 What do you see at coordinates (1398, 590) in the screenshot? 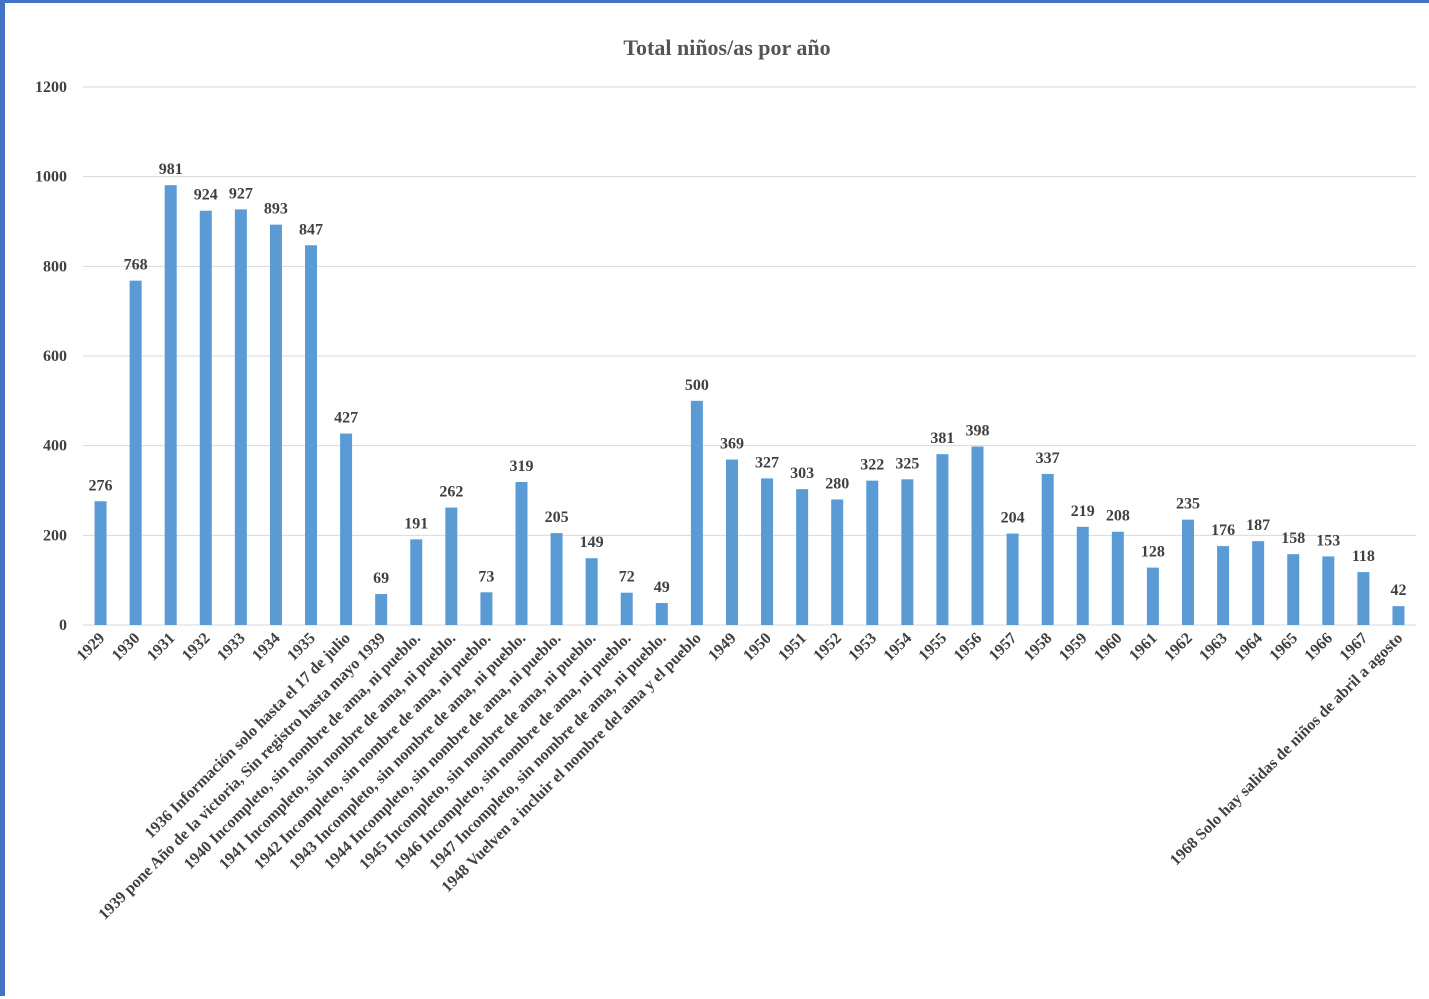
I see `data-label: 42` at bounding box center [1398, 590].